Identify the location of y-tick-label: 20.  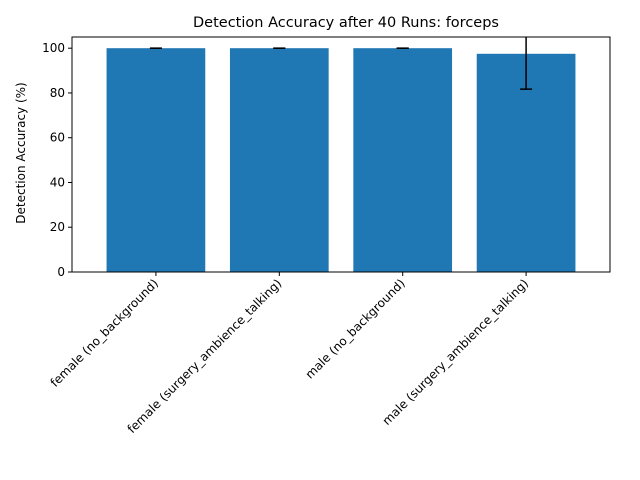
(57, 227).